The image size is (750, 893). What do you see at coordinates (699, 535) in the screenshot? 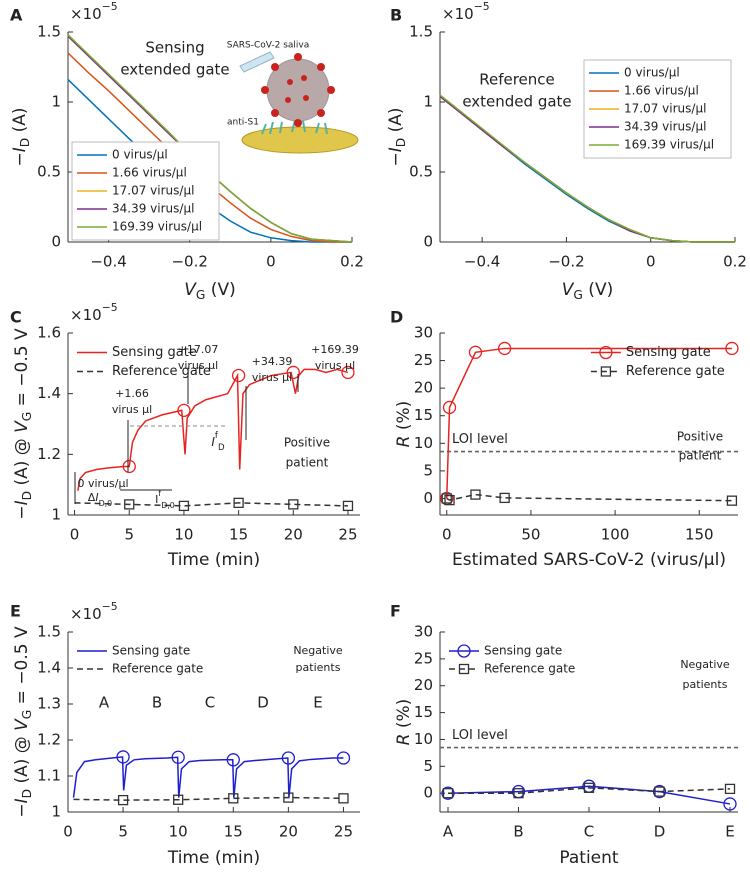
I see `x-tick-label: 150` at bounding box center [699, 535].